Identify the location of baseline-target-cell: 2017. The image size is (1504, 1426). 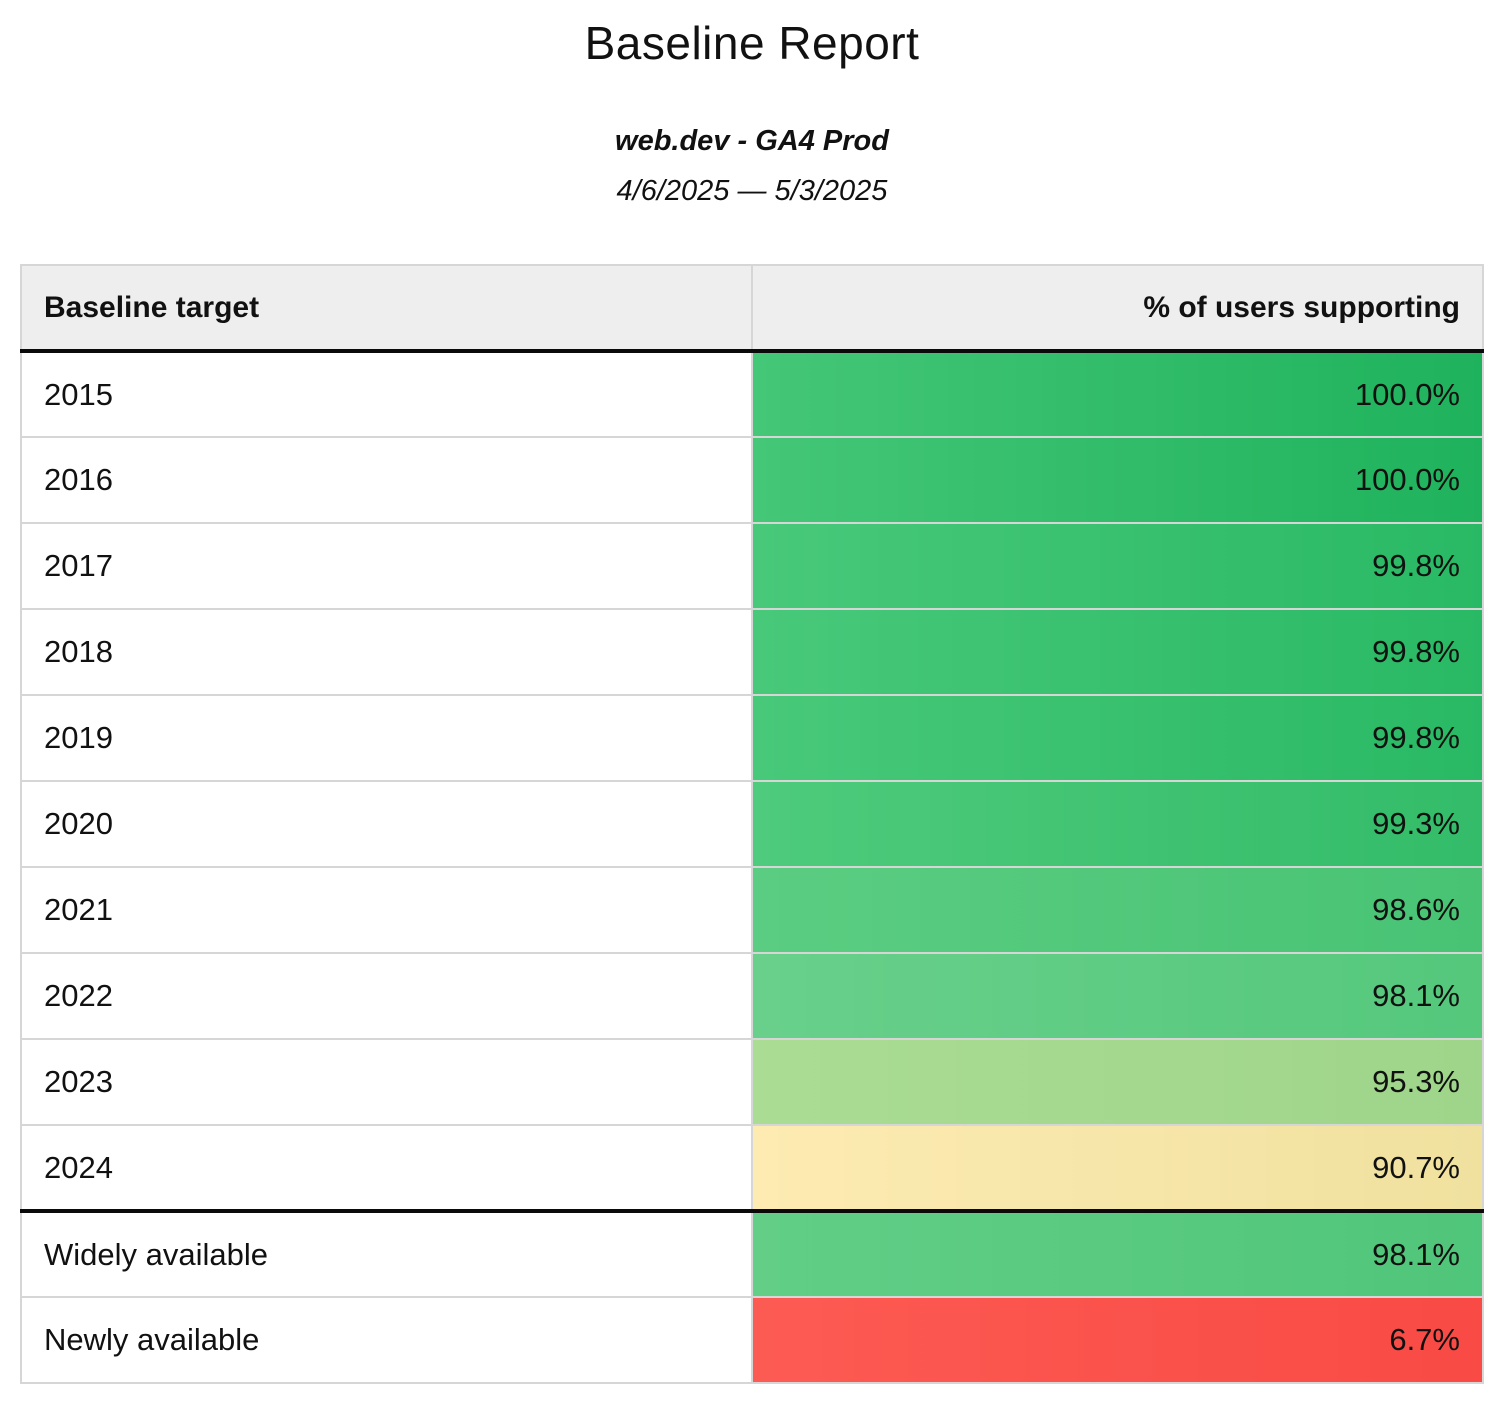
(386, 566).